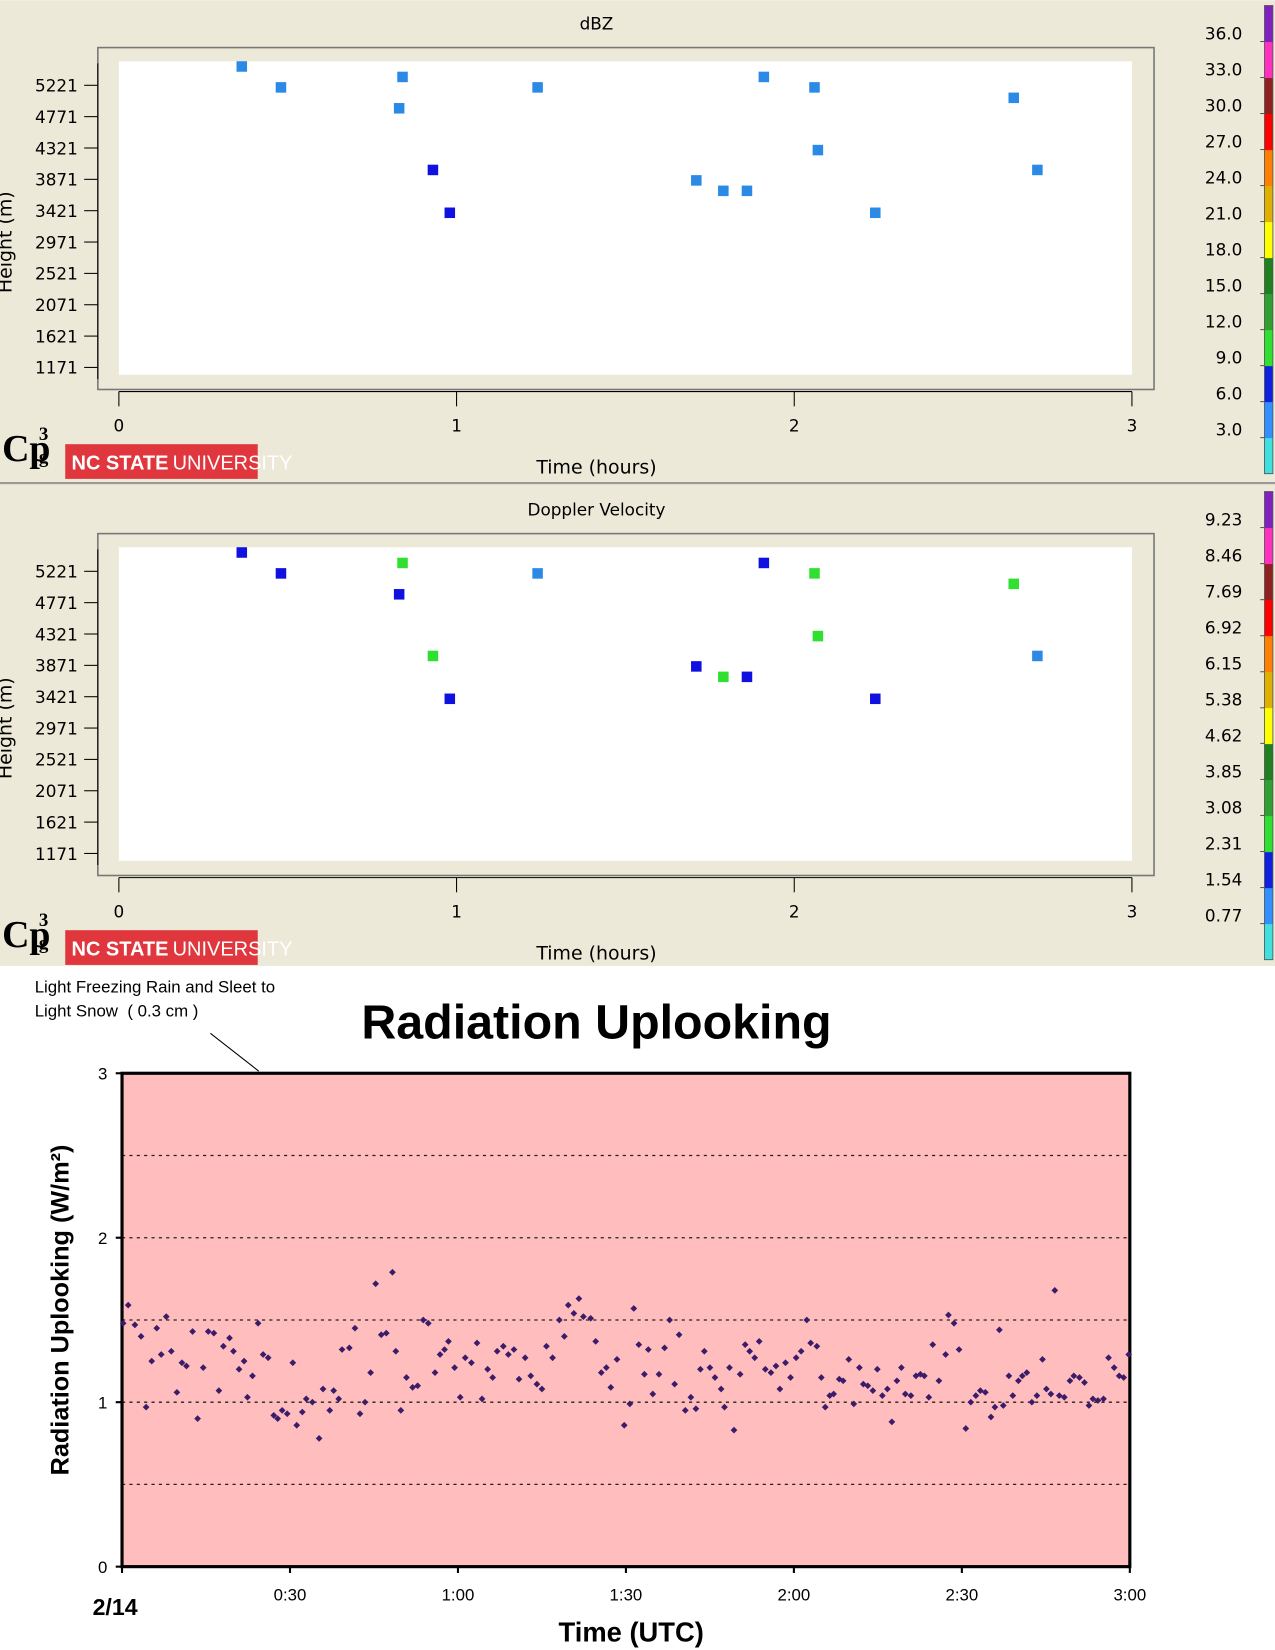 Image resolution: width=1275 pixels, height=1650 pixels. Describe the element at coordinates (1223, 69) in the screenshot. I see `colorbar-tick-label: 33.0` at that location.